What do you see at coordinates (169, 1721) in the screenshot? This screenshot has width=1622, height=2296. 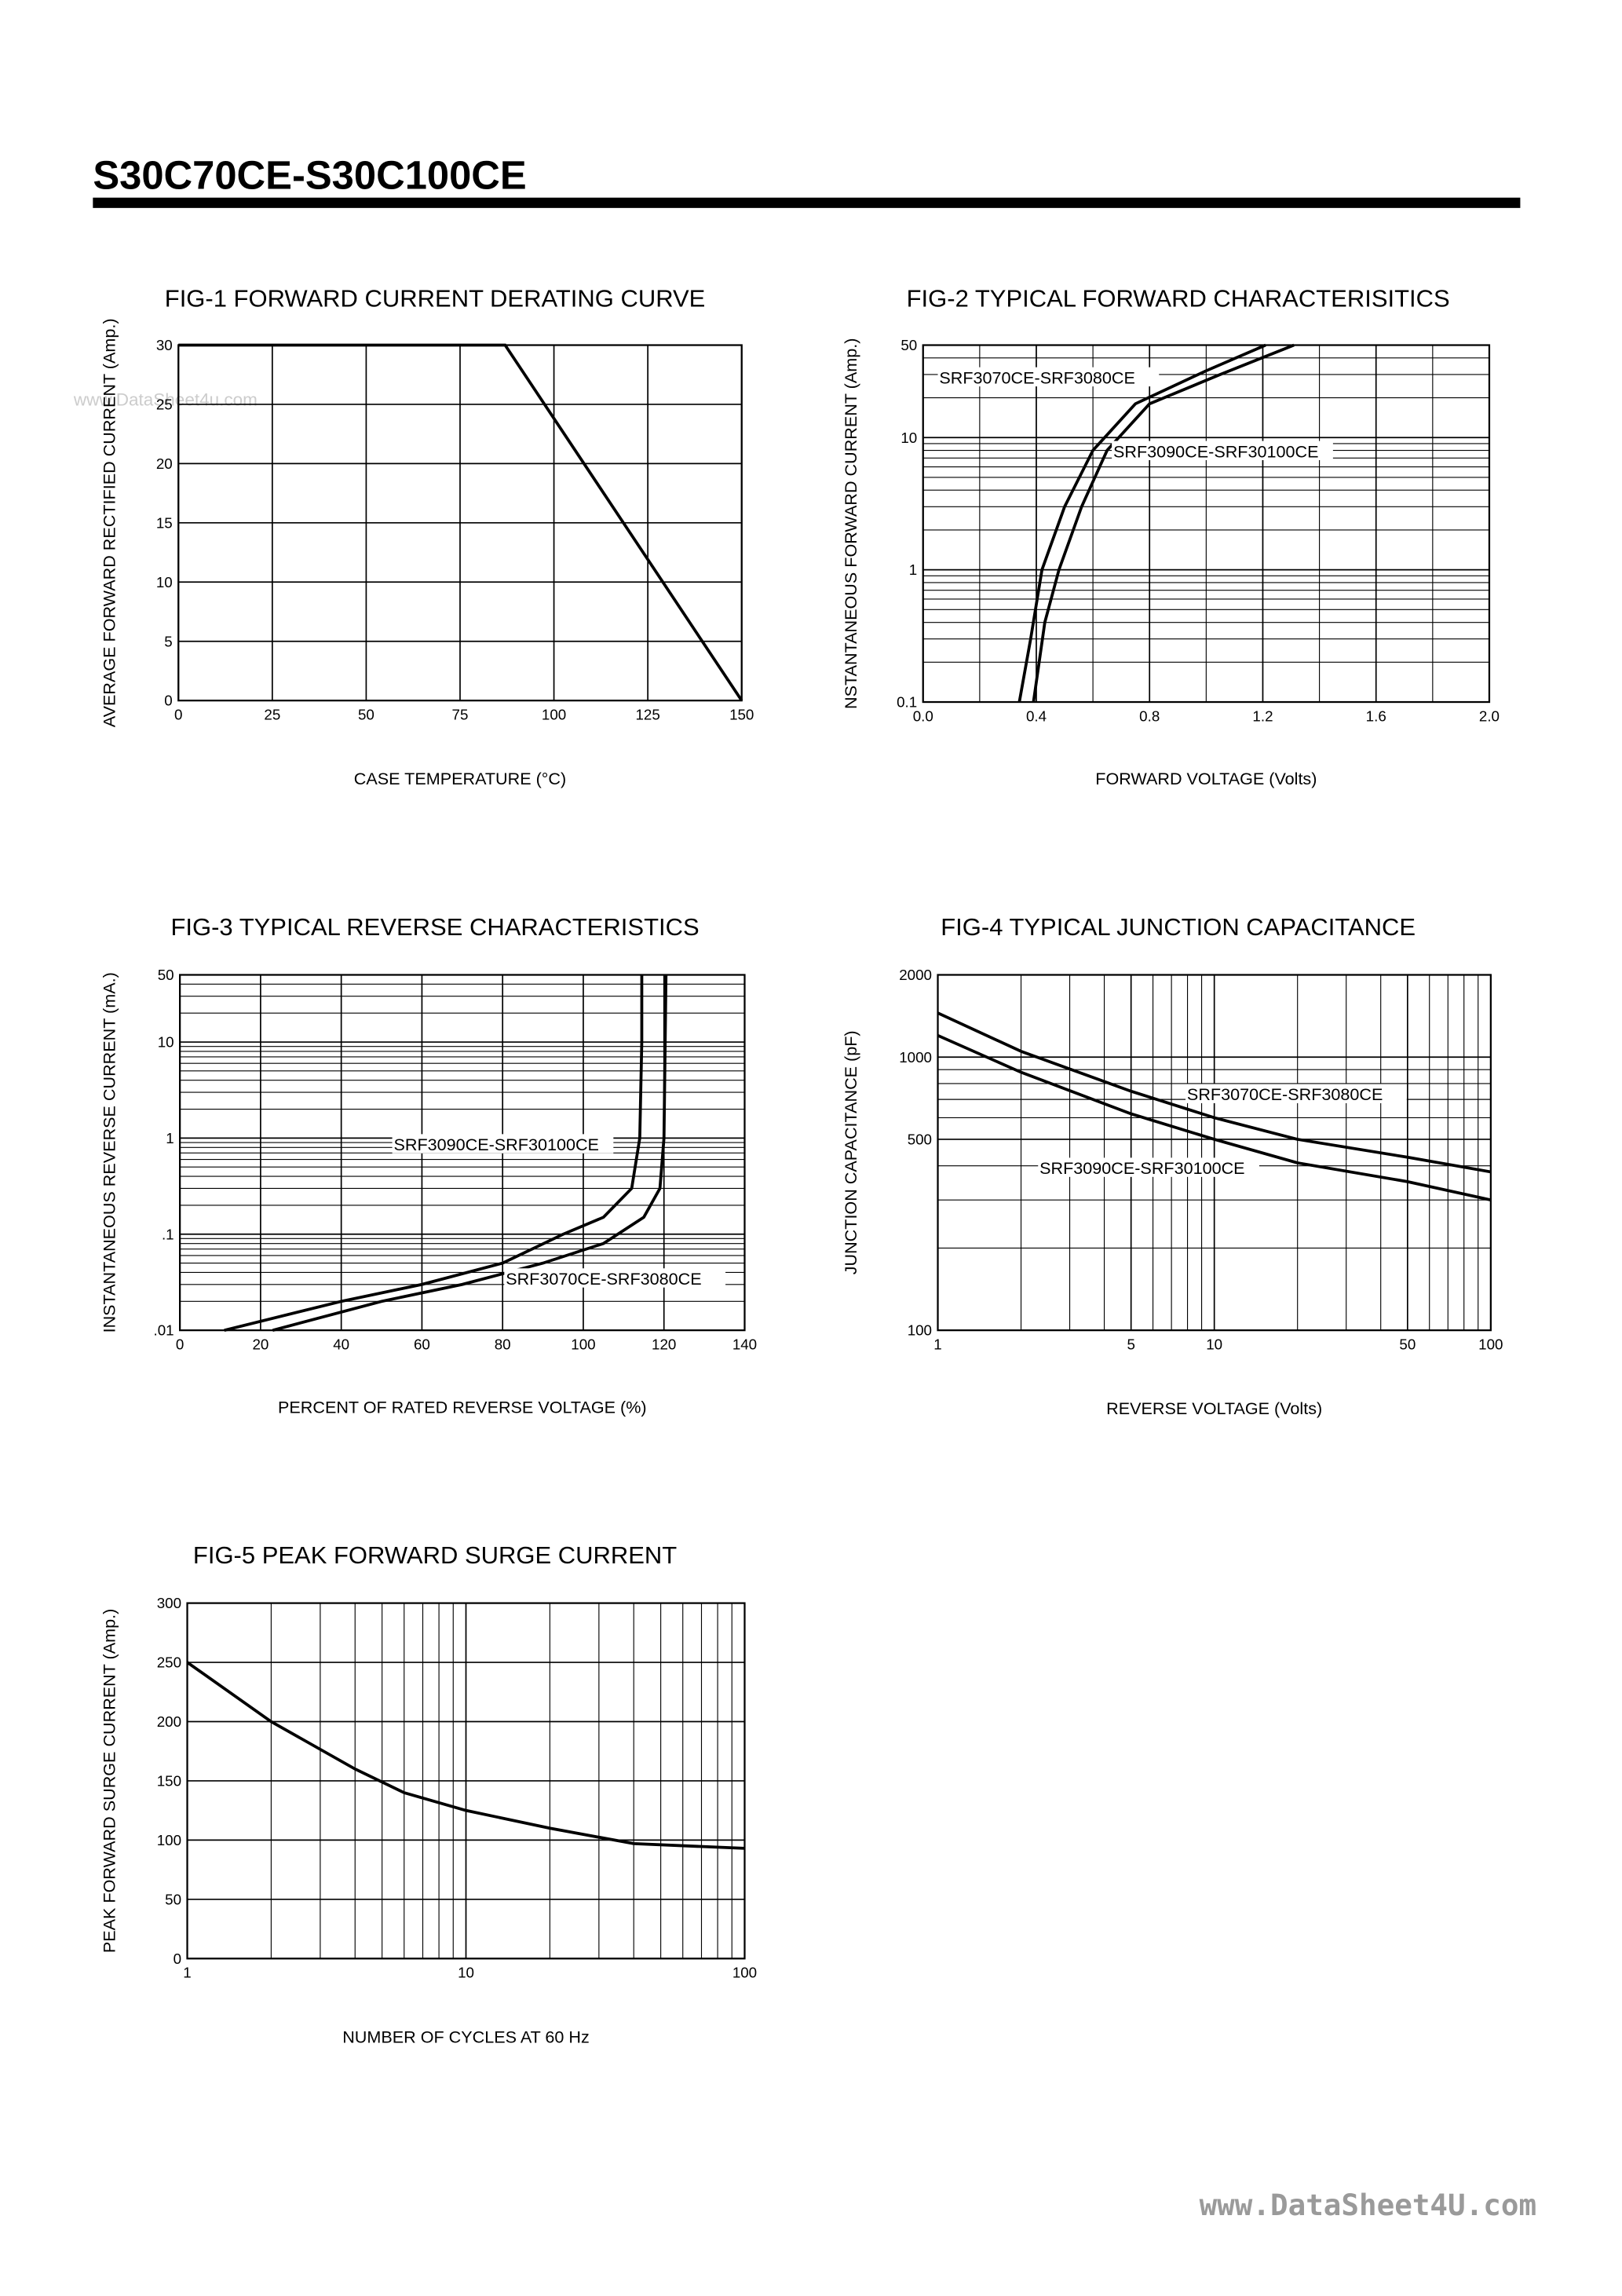 I see `y-tick-label: 200` at bounding box center [169, 1721].